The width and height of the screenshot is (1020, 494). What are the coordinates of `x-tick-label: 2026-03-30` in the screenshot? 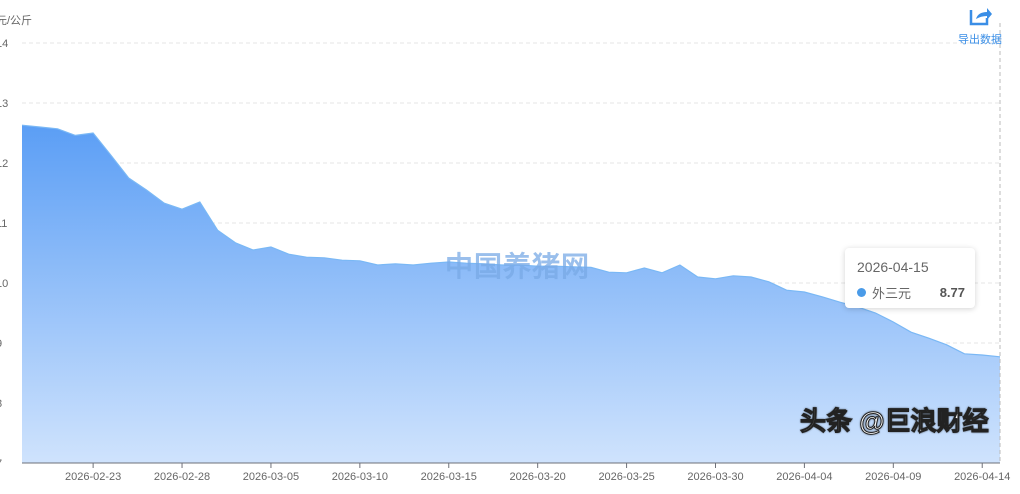 It's located at (715, 477).